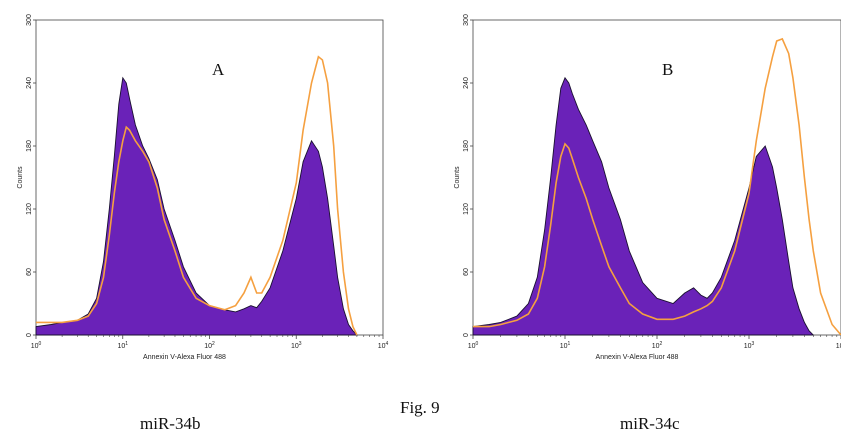 The width and height of the screenshot is (841, 434). Describe the element at coordinates (667, 69) in the screenshot. I see `panel-letter: B` at that location.